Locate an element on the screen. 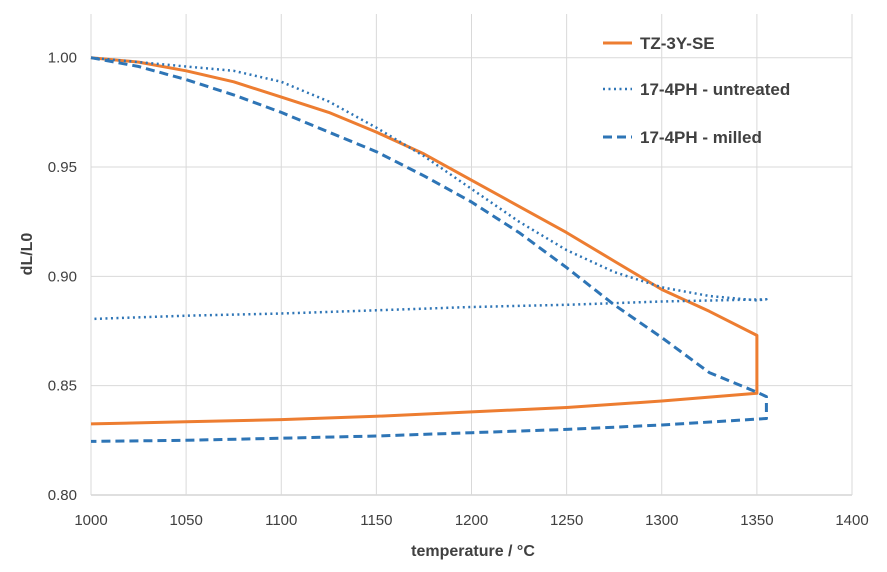 The image size is (887, 572). legend-label-tz-3y-se: TZ-3Y-SE is located at coordinates (677, 43).